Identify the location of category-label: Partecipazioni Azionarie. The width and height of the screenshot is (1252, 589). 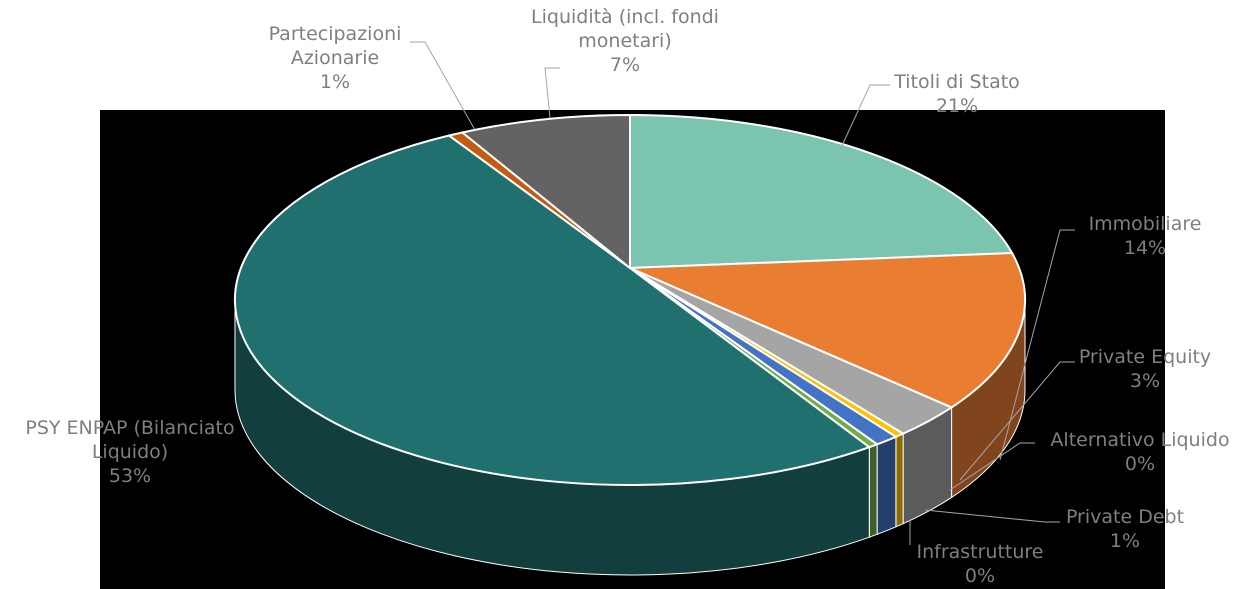
(335, 46).